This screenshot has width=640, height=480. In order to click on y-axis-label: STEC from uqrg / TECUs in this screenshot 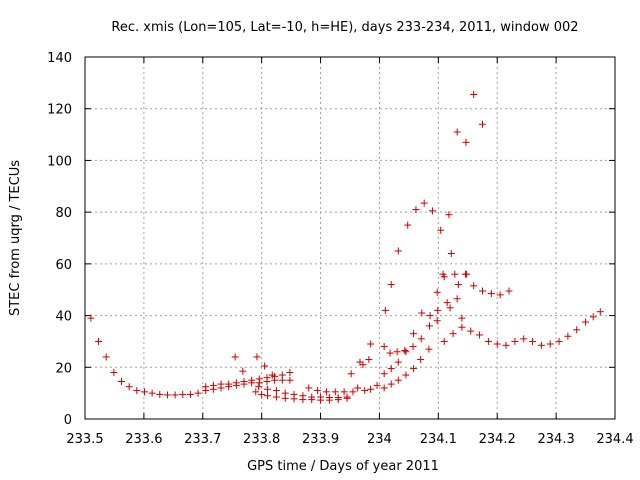, I will do `click(15, 238)`.